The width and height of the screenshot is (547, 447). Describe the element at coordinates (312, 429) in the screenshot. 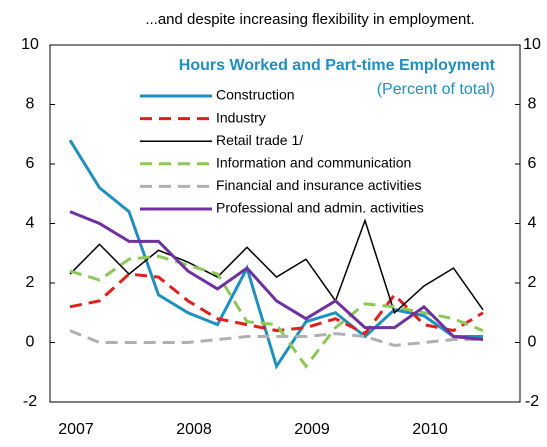

I see `x-tick-label: 2009` at that location.